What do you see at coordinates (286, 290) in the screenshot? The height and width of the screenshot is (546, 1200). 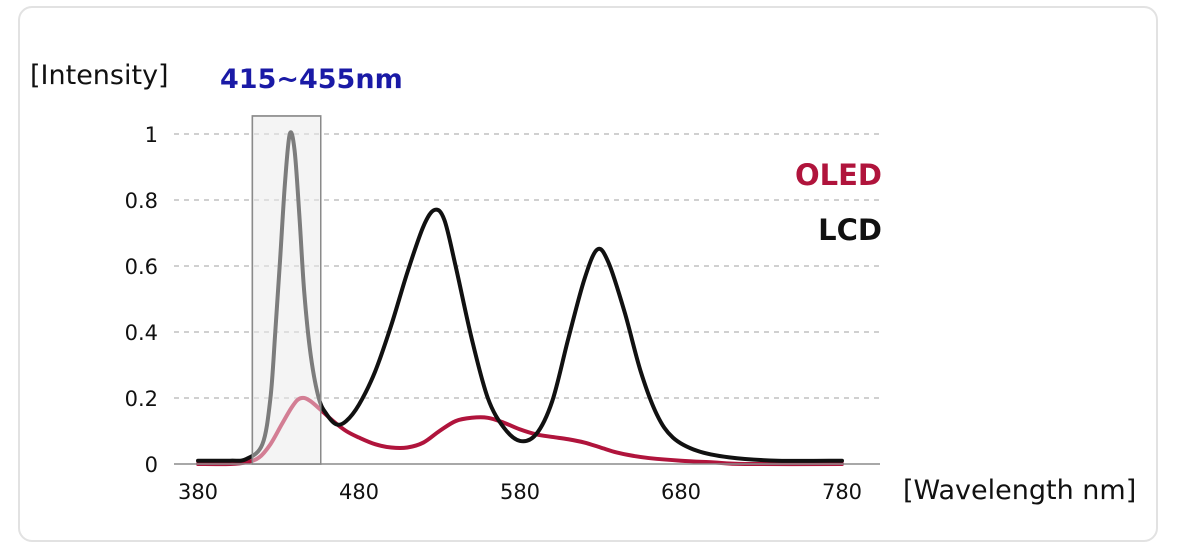 I see `highlight-band-overlay` at bounding box center [286, 290].